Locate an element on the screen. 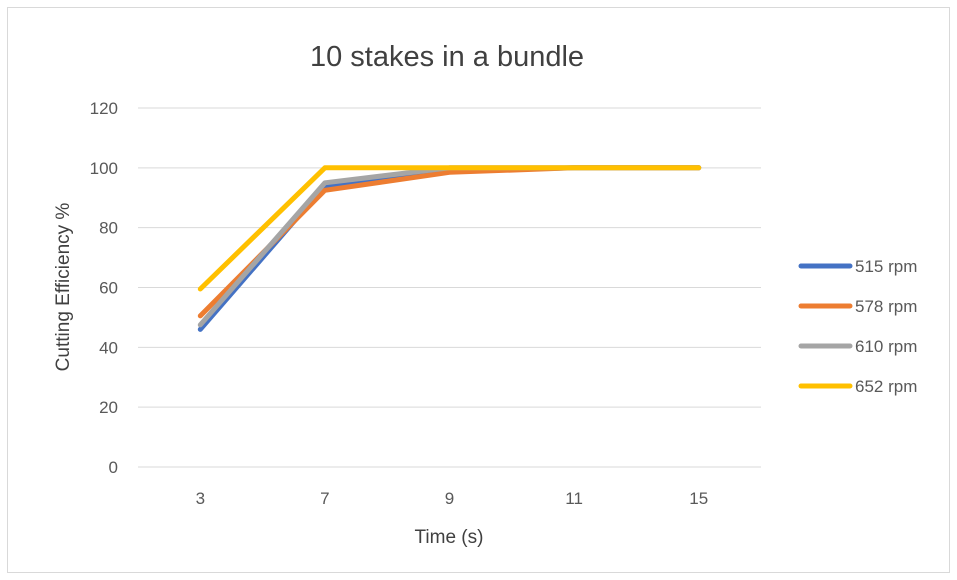 The width and height of the screenshot is (957, 580). y-tick-label: 20 is located at coordinates (108, 407).